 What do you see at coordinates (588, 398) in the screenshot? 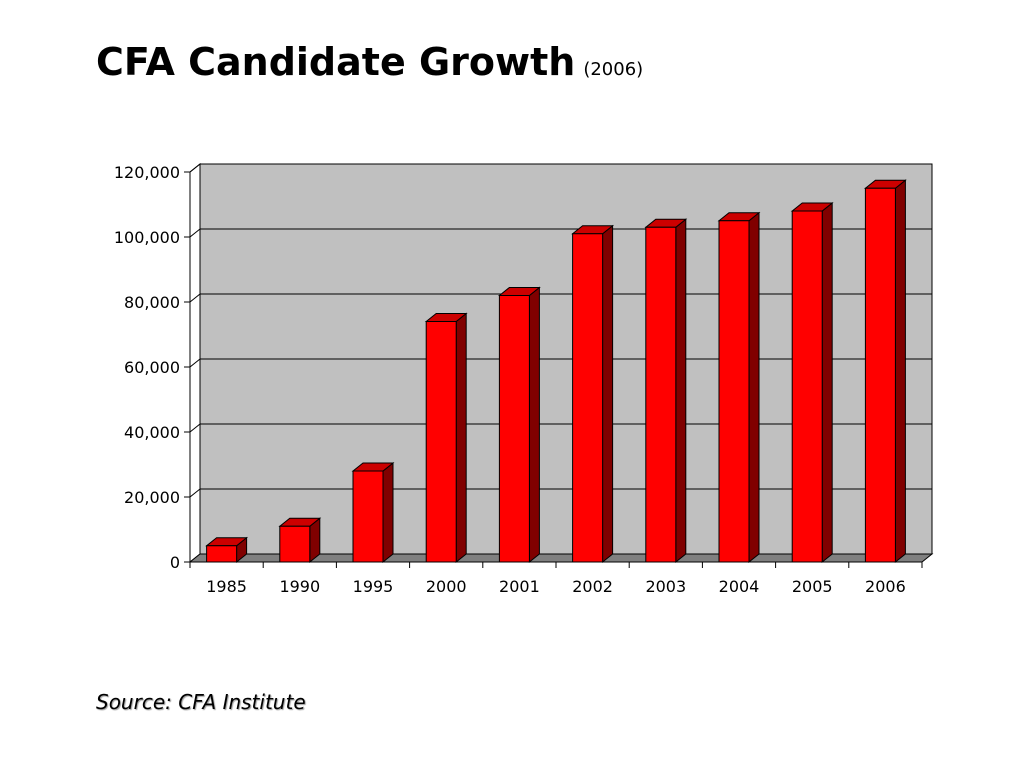
I see `bar-2002` at bounding box center [588, 398].